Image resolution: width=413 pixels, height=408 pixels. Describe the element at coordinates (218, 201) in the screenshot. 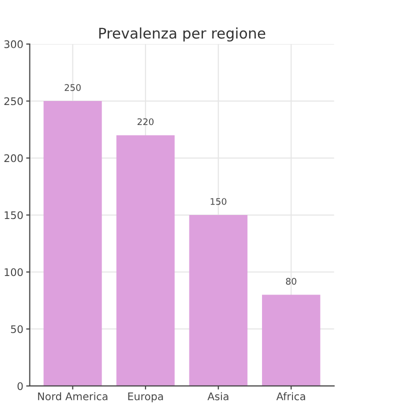

I see `data-label: 150` at that location.